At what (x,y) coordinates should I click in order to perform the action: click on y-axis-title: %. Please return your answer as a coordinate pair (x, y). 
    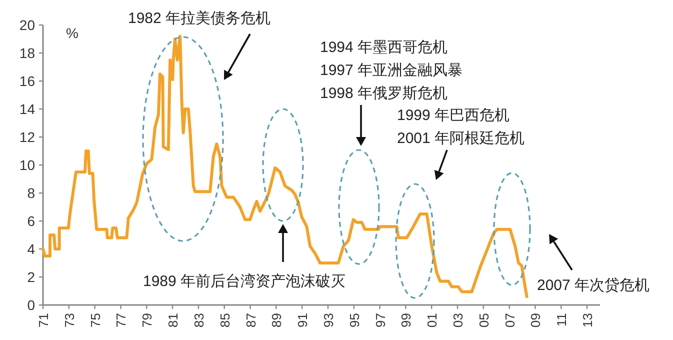
    Looking at the image, I should click on (72, 33).